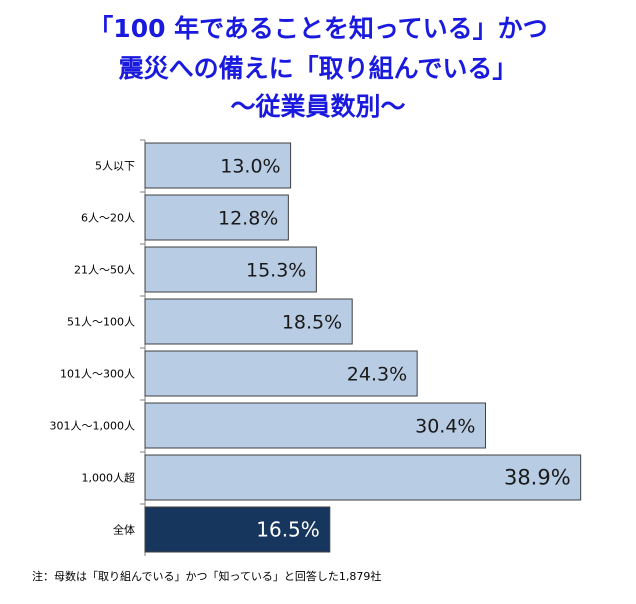  Describe the element at coordinates (276, 271) in the screenshot. I see `value-label: 15.3%` at that location.